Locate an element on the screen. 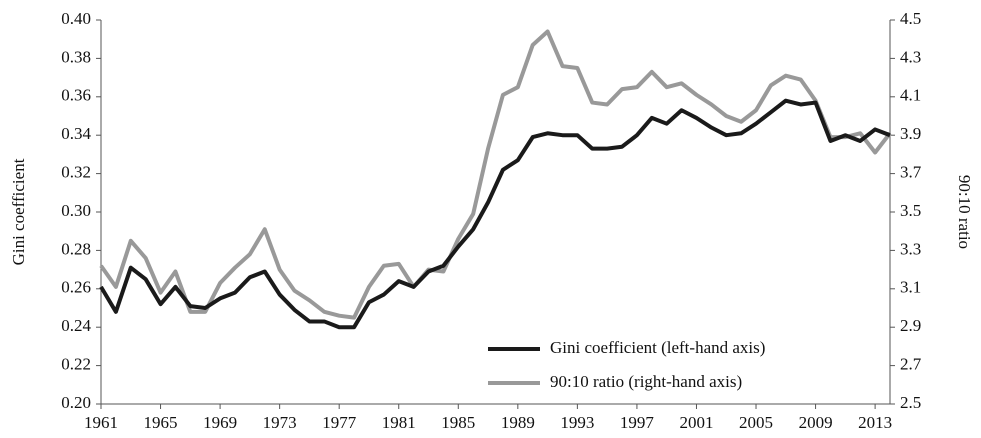  x-tick-label: 1993 is located at coordinates (577, 422).